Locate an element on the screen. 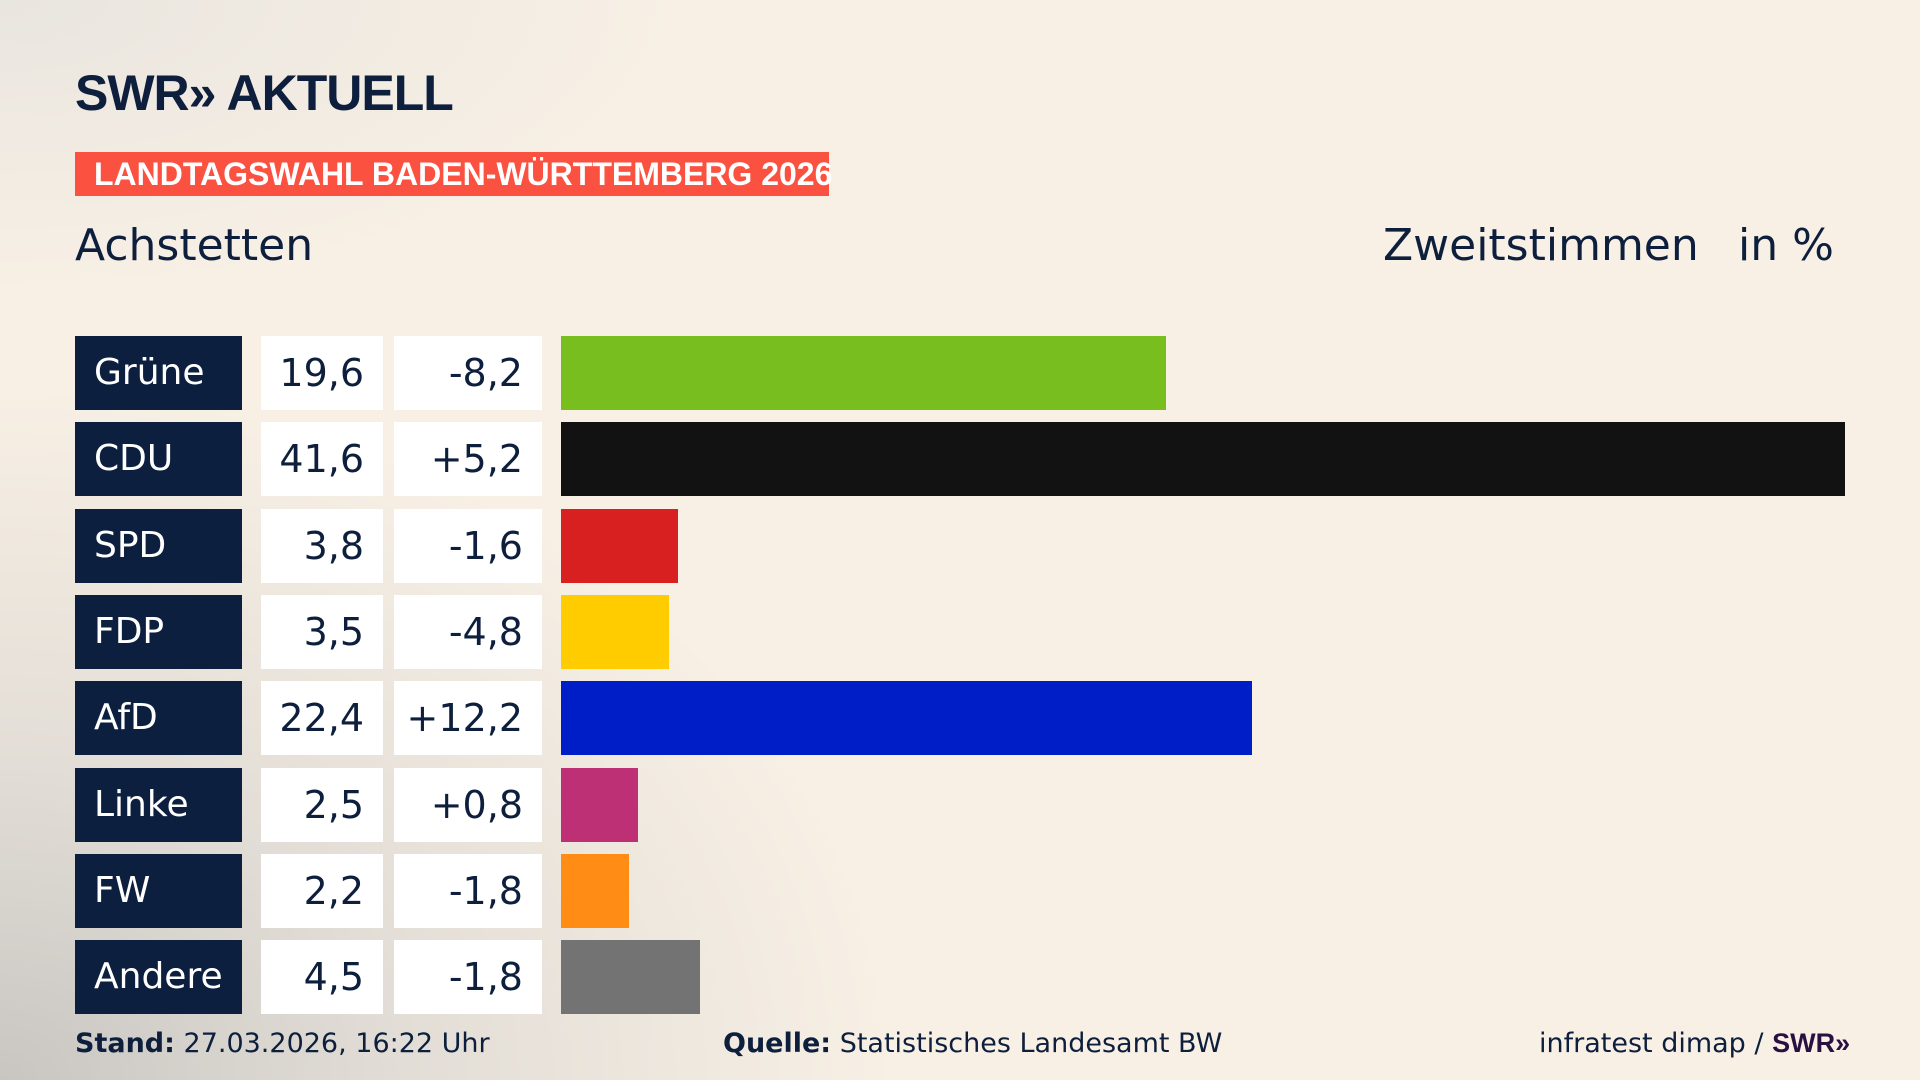 The image size is (1920, 1080). change-label: -1,6 is located at coordinates (468, 545).